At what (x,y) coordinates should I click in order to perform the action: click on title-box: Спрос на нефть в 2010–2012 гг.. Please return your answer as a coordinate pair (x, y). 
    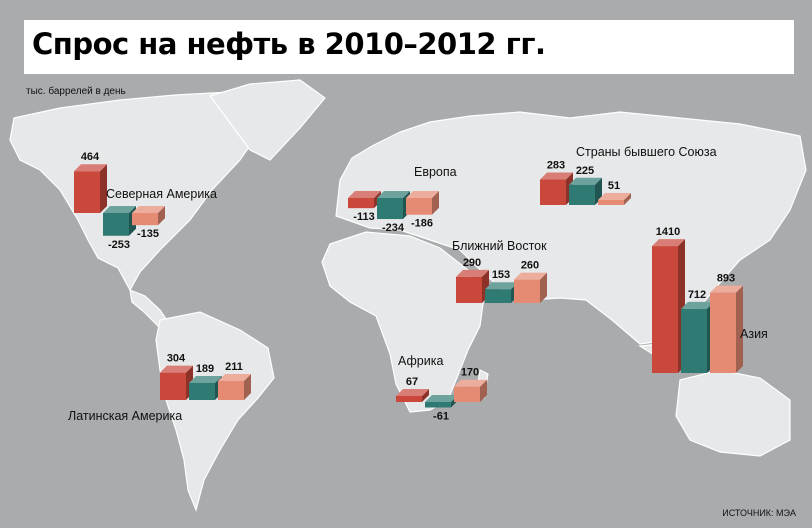
    Looking at the image, I should click on (409, 47).